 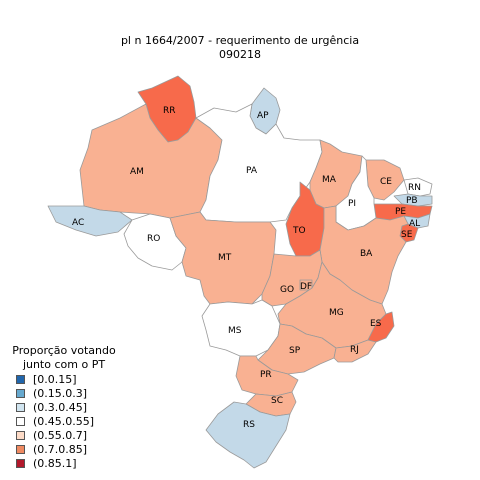 What do you see at coordinates (60, 407) in the screenshot?
I see `legend-label: (0.3.0.45]` at bounding box center [60, 407].